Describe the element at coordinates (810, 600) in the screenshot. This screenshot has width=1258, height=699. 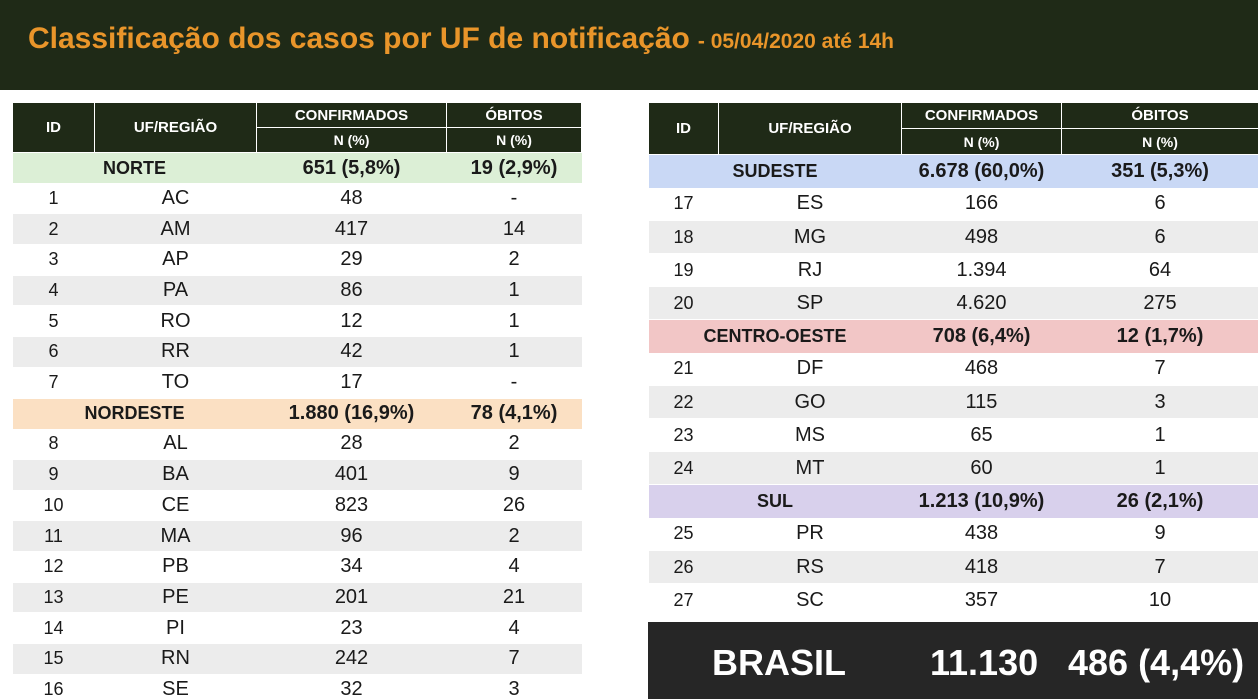
I see `row-uf: SC` at that location.